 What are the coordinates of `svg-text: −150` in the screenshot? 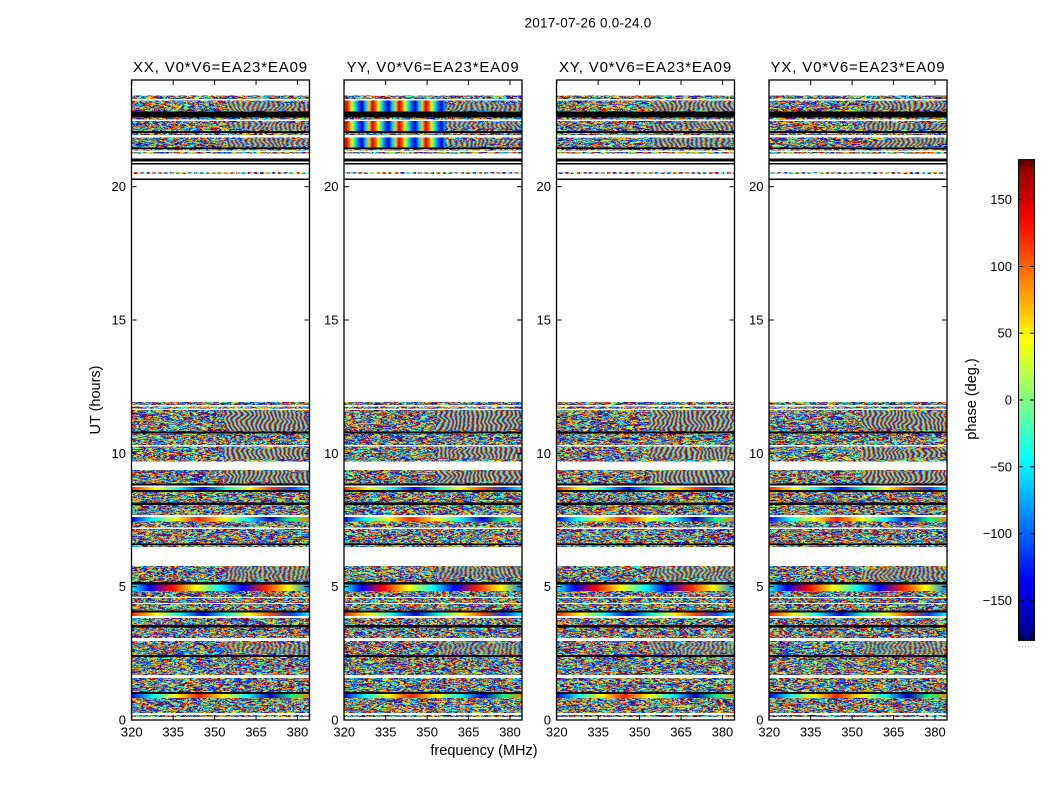 It's located at (997, 600).